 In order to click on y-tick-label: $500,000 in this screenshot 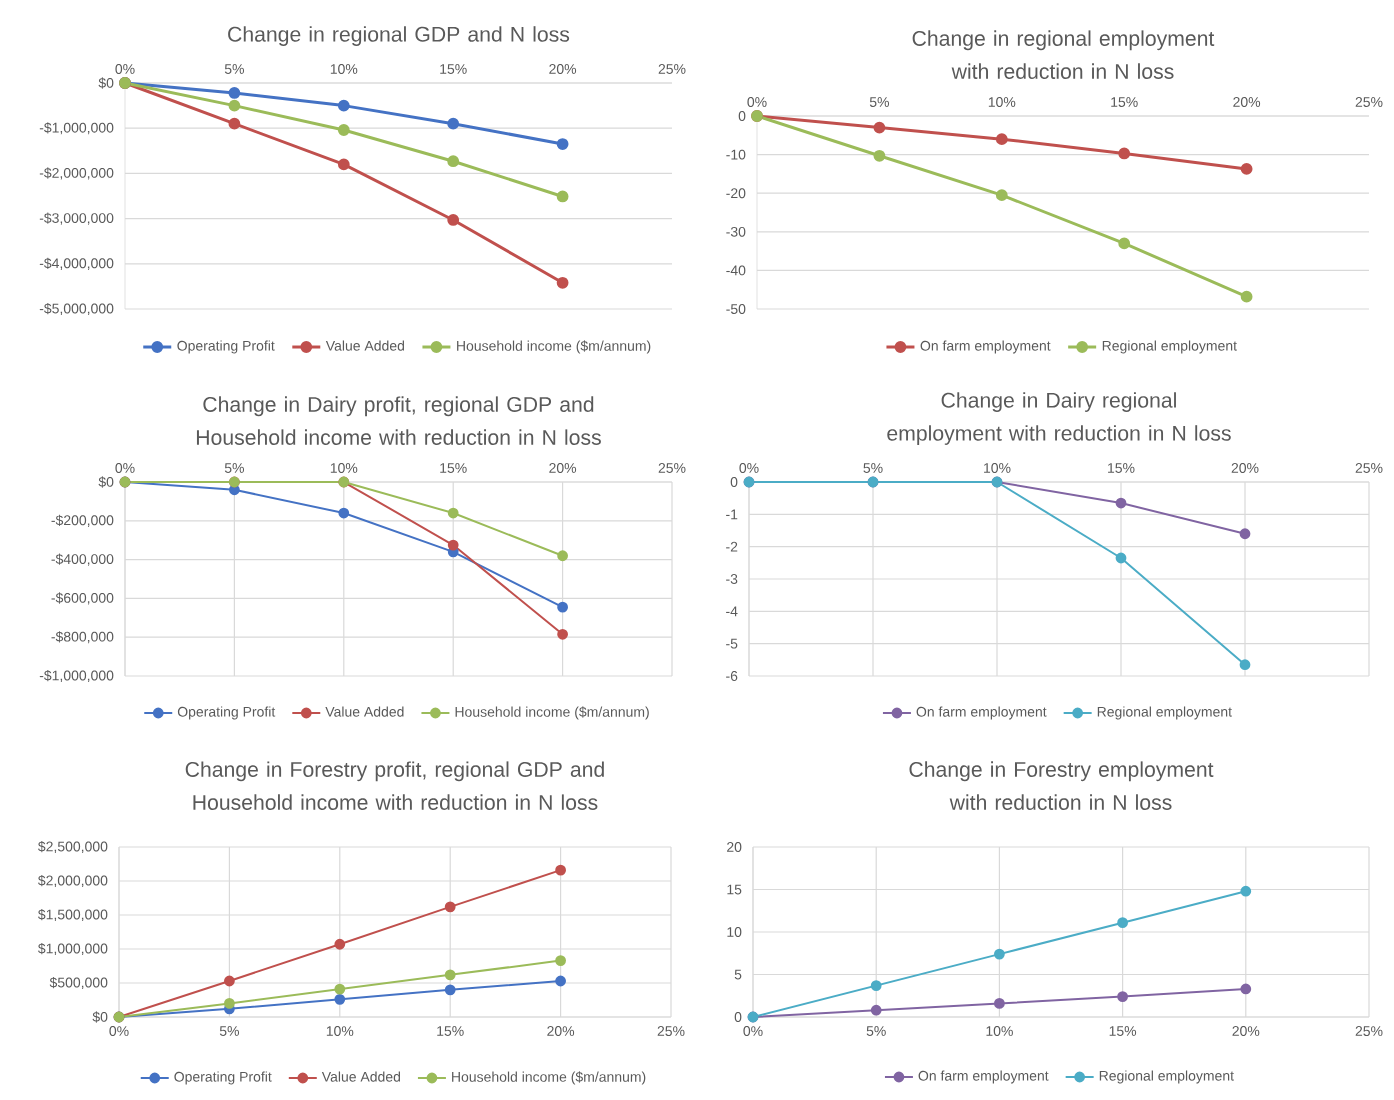, I will do `click(78, 983)`.